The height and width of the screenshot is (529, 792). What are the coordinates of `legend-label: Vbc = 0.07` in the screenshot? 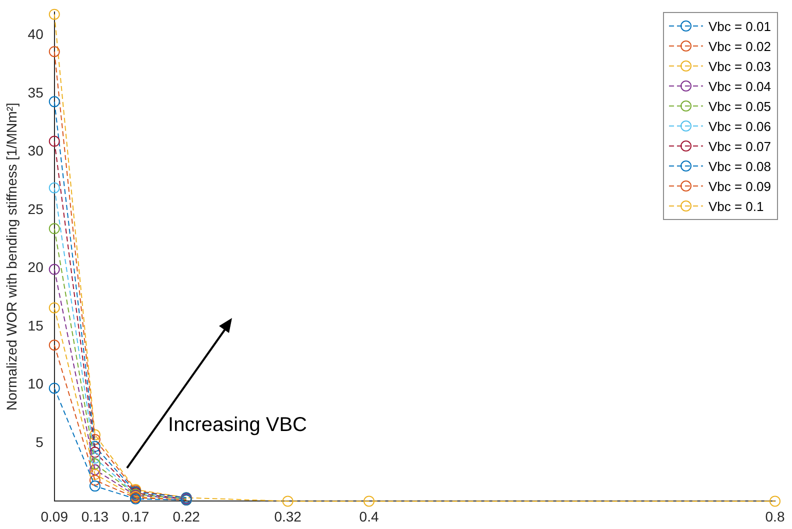 It's located at (739, 146).